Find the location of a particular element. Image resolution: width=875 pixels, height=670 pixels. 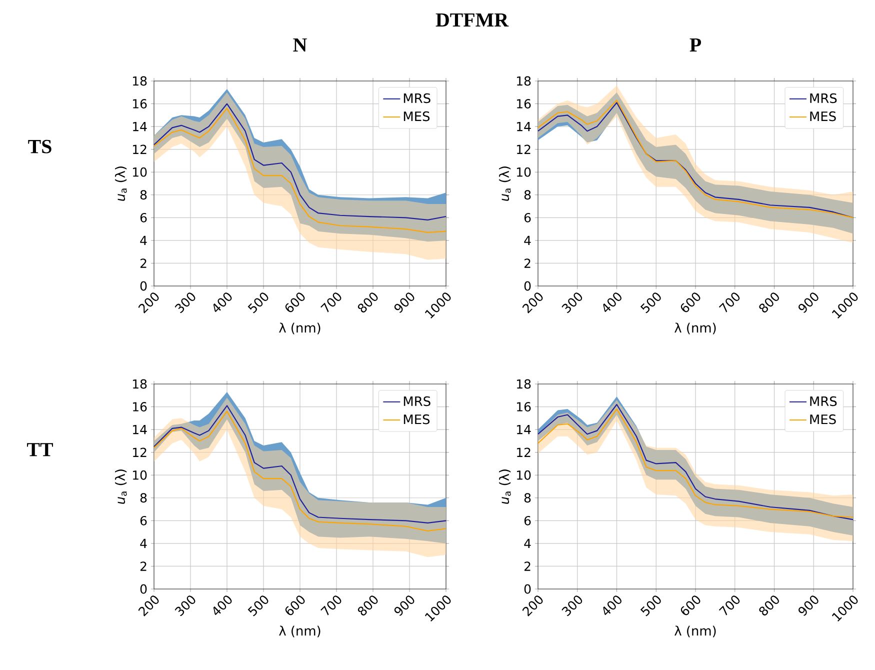

chart-title: N is located at coordinates (300, 45).